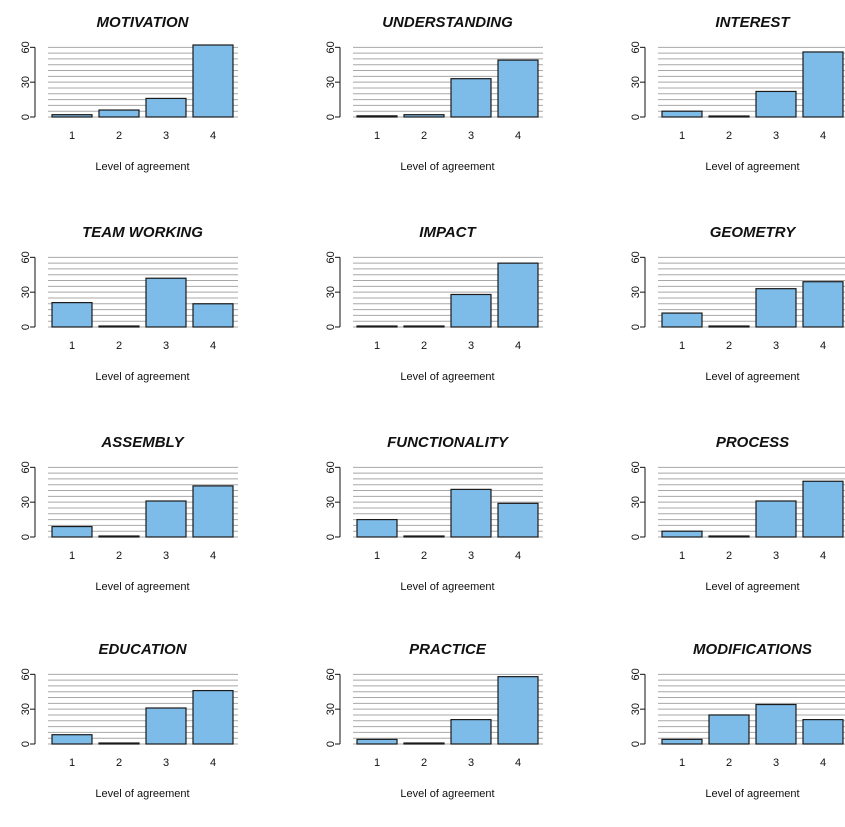 This screenshot has width=845, height=827. I want to click on chart-title: TEAM WORKING, so click(142, 232).